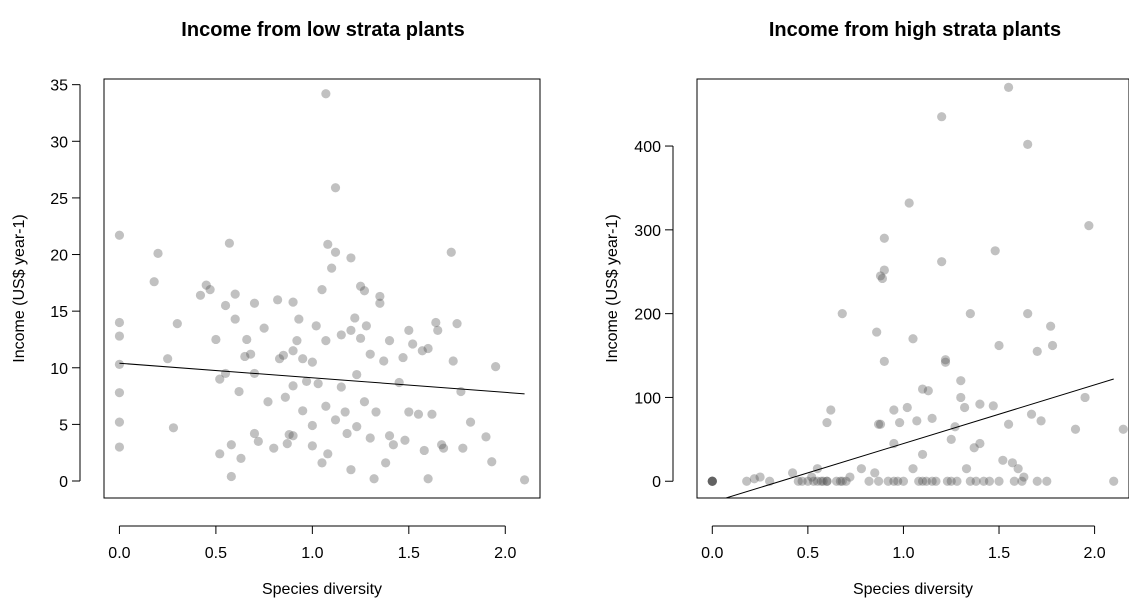  What do you see at coordinates (647, 315) in the screenshot?
I see `y-tick-label: 200` at bounding box center [647, 315].